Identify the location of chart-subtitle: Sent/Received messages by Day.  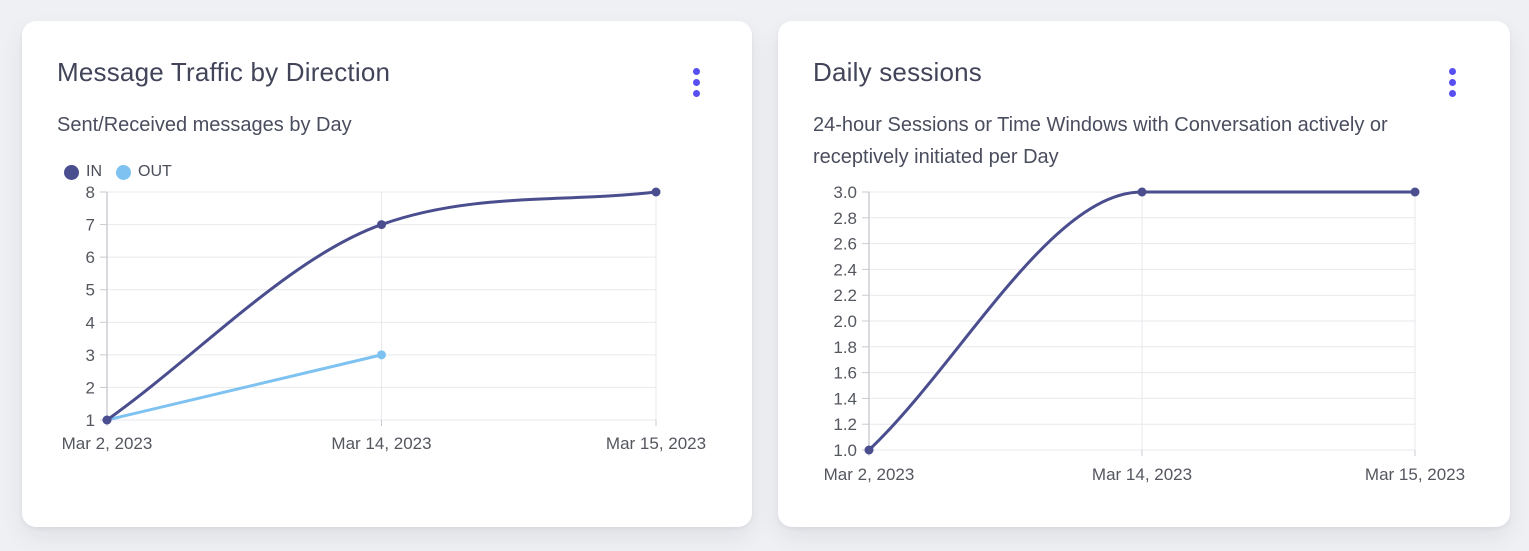
(204, 125).